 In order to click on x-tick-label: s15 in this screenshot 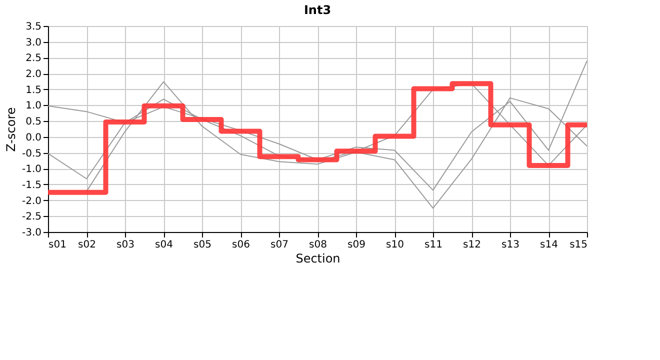, I will do `click(579, 245)`.